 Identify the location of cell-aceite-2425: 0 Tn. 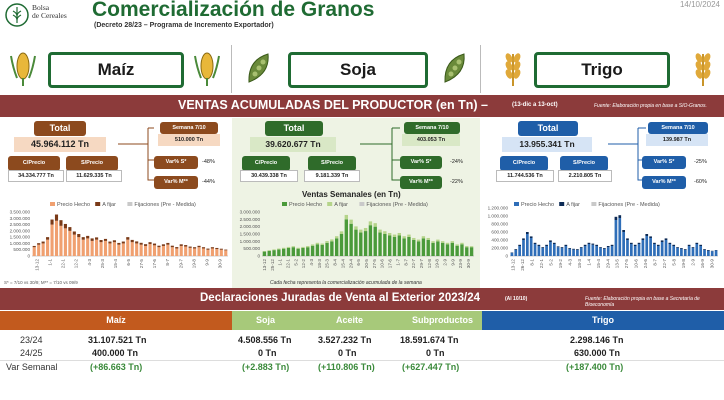
(347, 353).